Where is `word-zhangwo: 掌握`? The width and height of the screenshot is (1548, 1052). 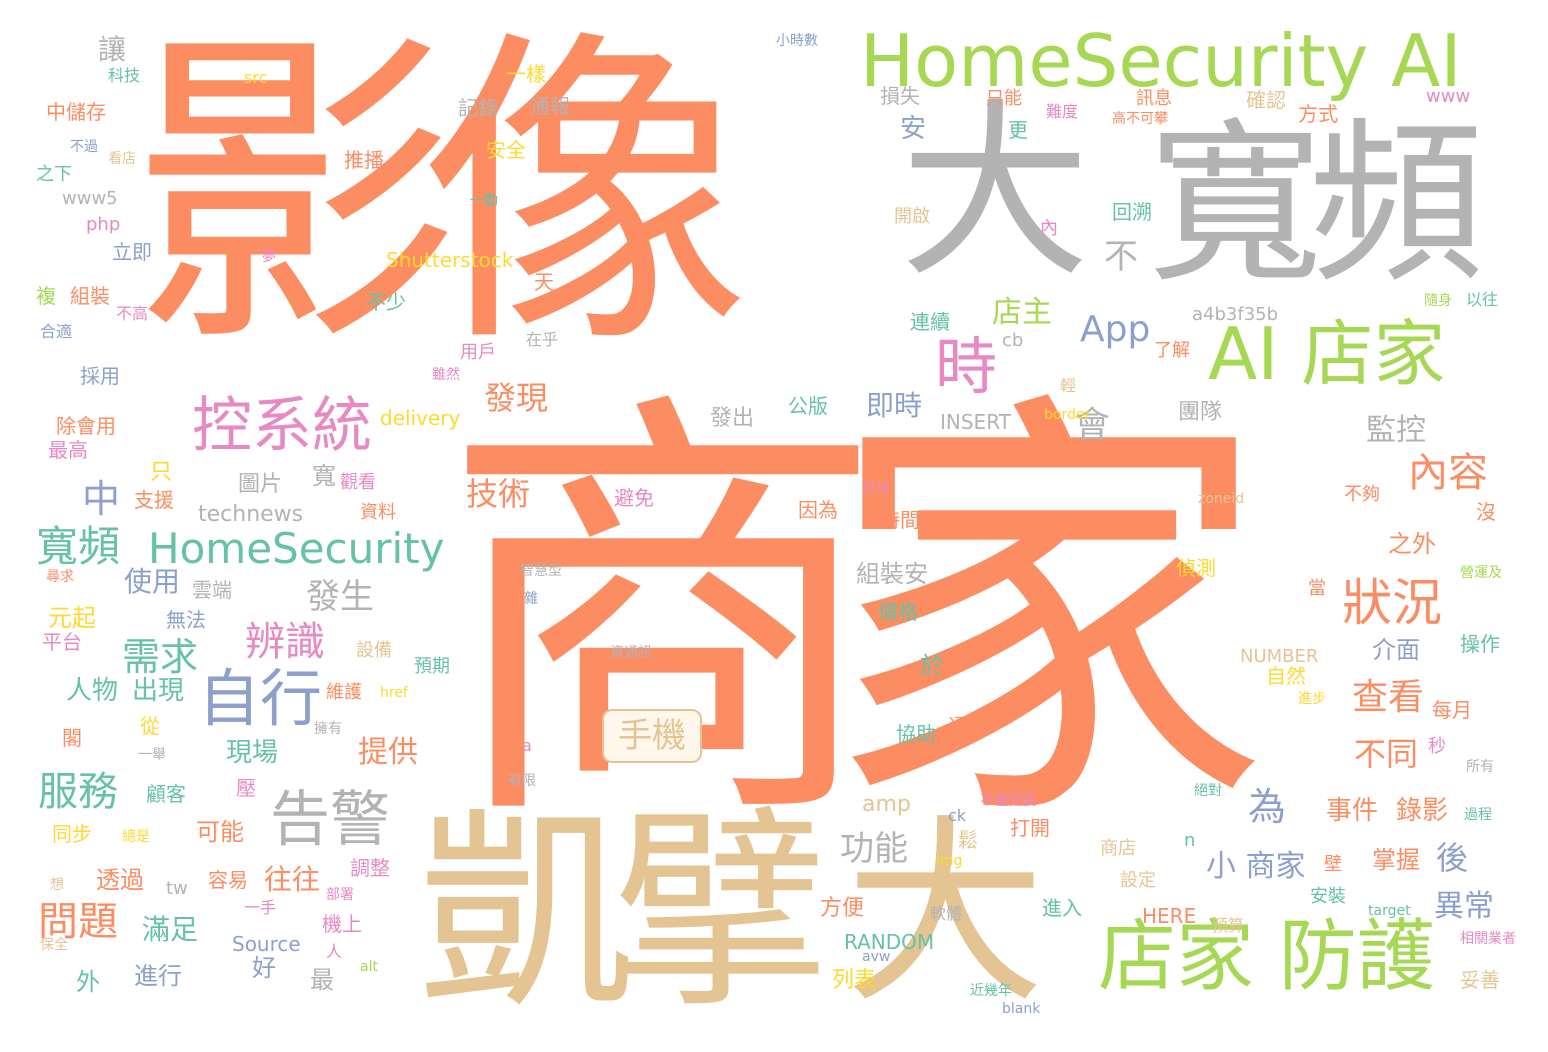 word-zhangwo: 掌握 is located at coordinates (1396, 860).